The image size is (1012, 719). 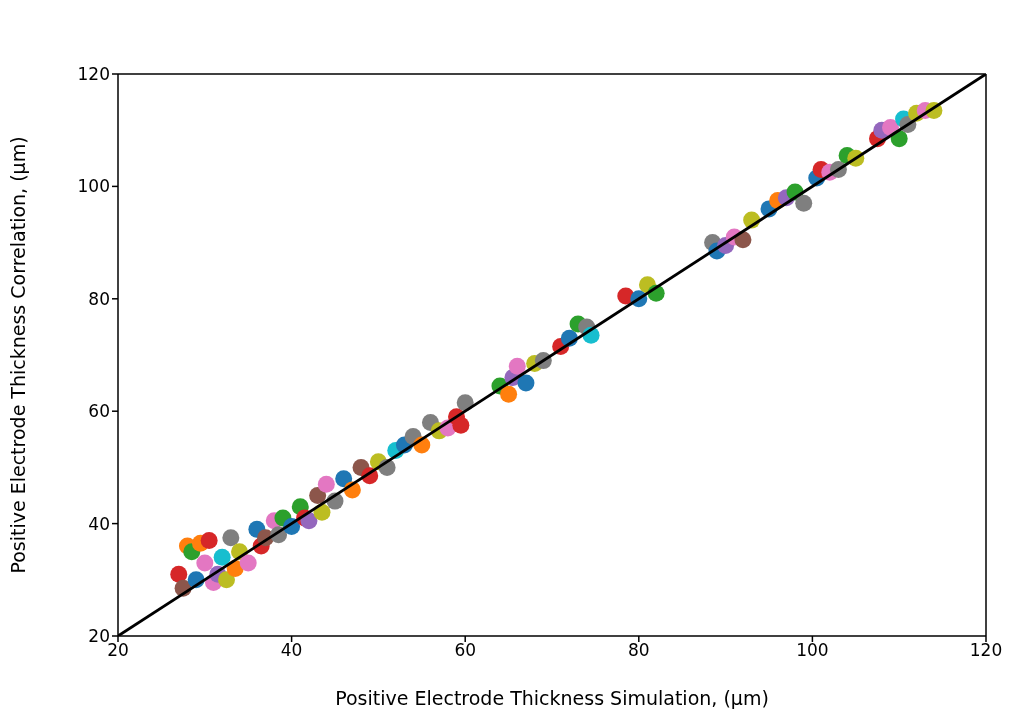 What do you see at coordinates (291, 650) in the screenshot?
I see `x-tick-label: 40` at bounding box center [291, 650].